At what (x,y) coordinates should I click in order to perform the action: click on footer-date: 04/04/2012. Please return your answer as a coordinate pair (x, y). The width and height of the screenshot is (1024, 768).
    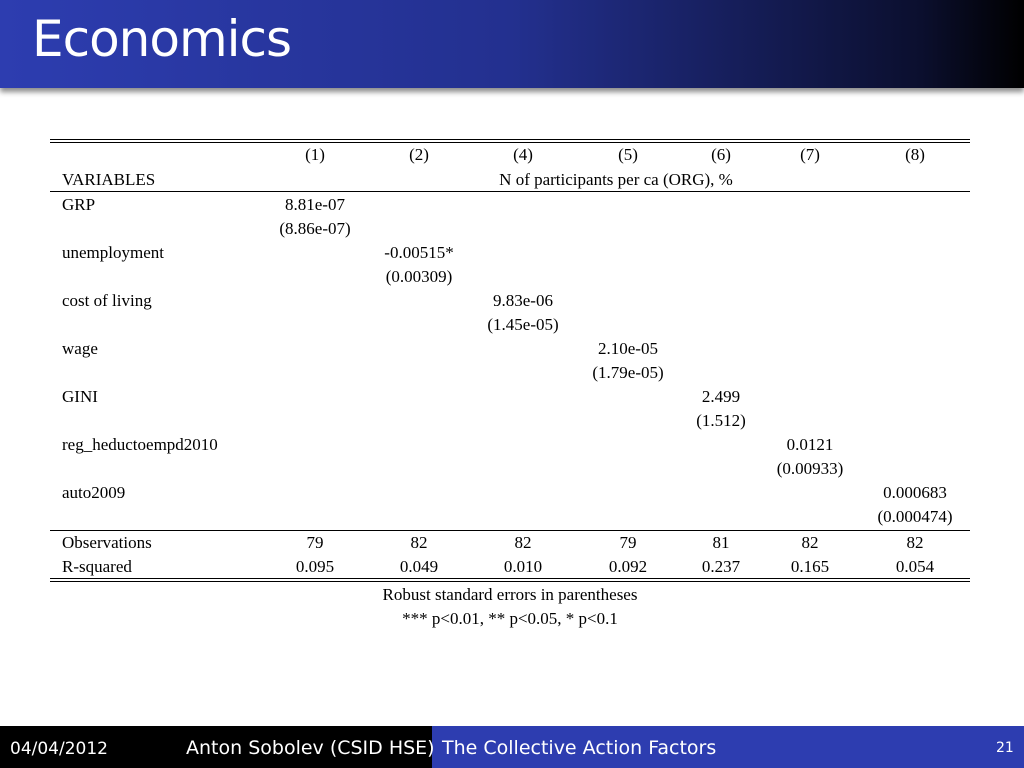
    Looking at the image, I should click on (59, 749).